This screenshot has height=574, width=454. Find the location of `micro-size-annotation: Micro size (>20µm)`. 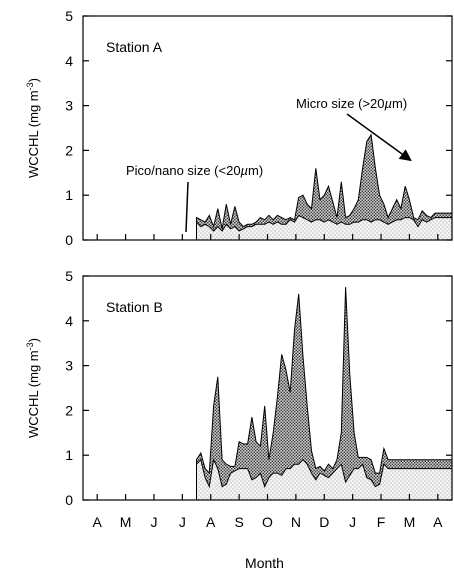

micro-size-annotation: Micro size (>20µm) is located at coordinates (351, 103).